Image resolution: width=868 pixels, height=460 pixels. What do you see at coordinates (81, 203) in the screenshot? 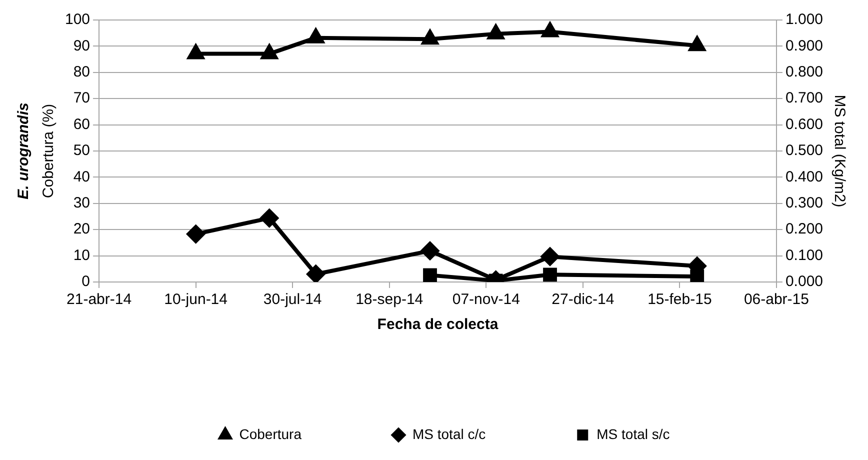
I see `y-tick-label: 30` at bounding box center [81, 203].